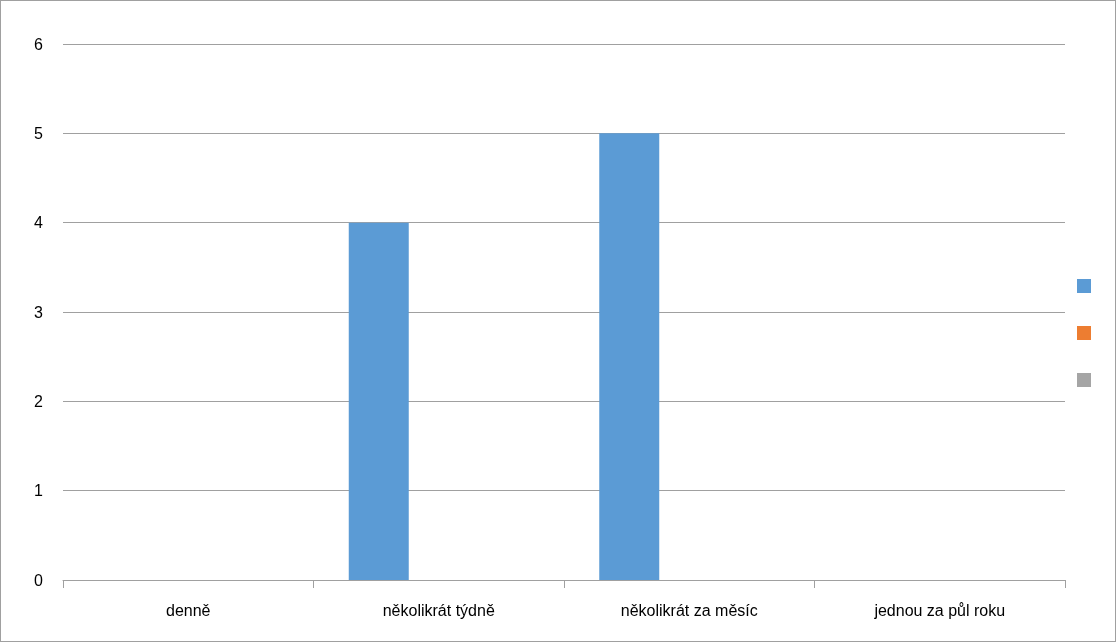  I want to click on y-tick-label: 3, so click(39, 312).